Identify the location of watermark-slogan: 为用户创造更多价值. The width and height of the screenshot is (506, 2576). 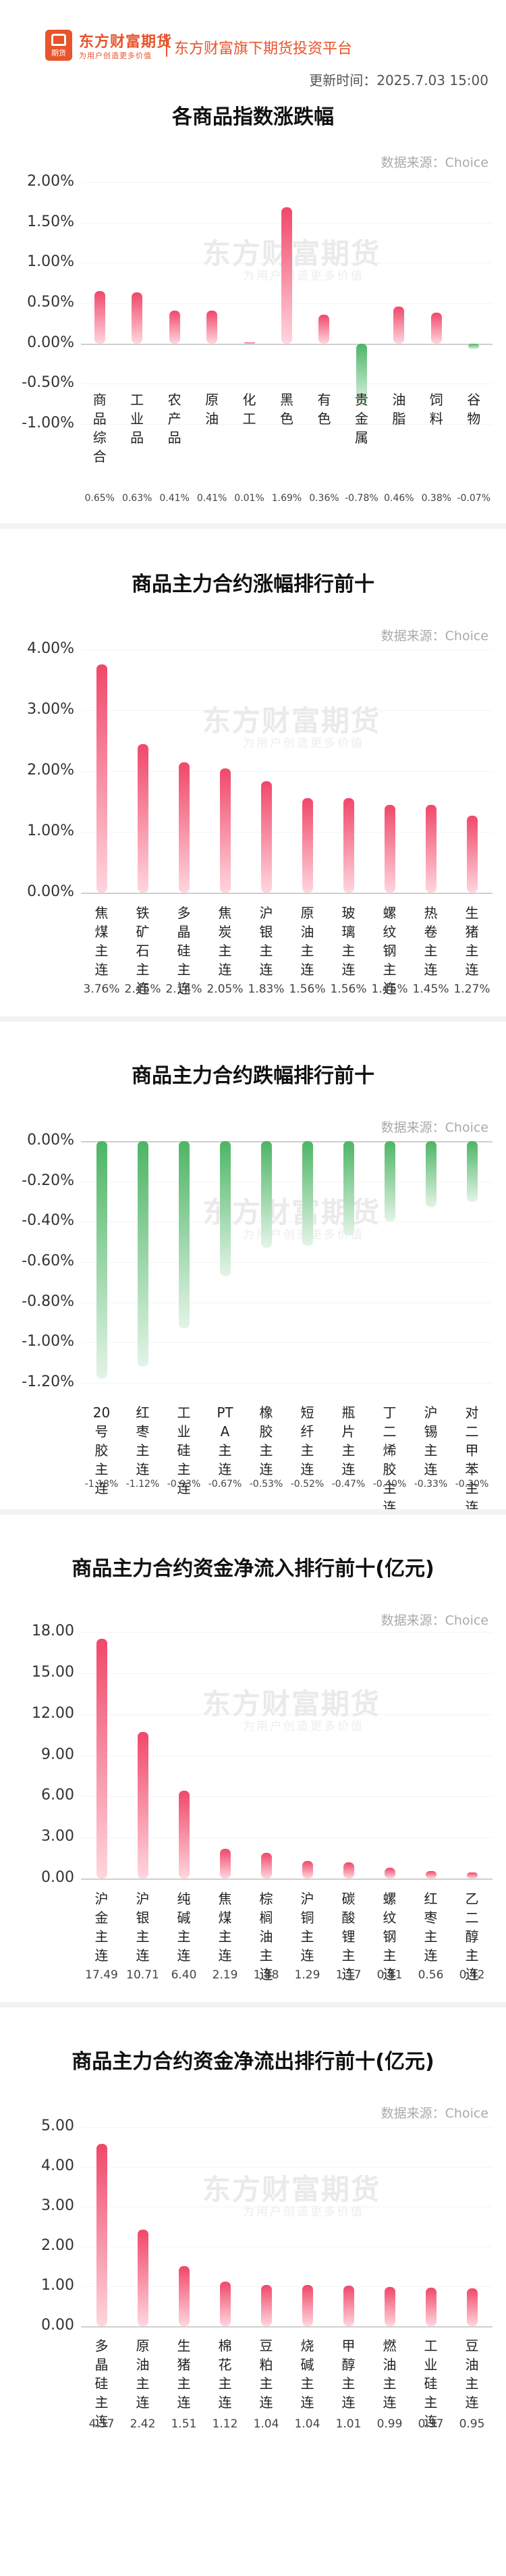
(303, 2212).